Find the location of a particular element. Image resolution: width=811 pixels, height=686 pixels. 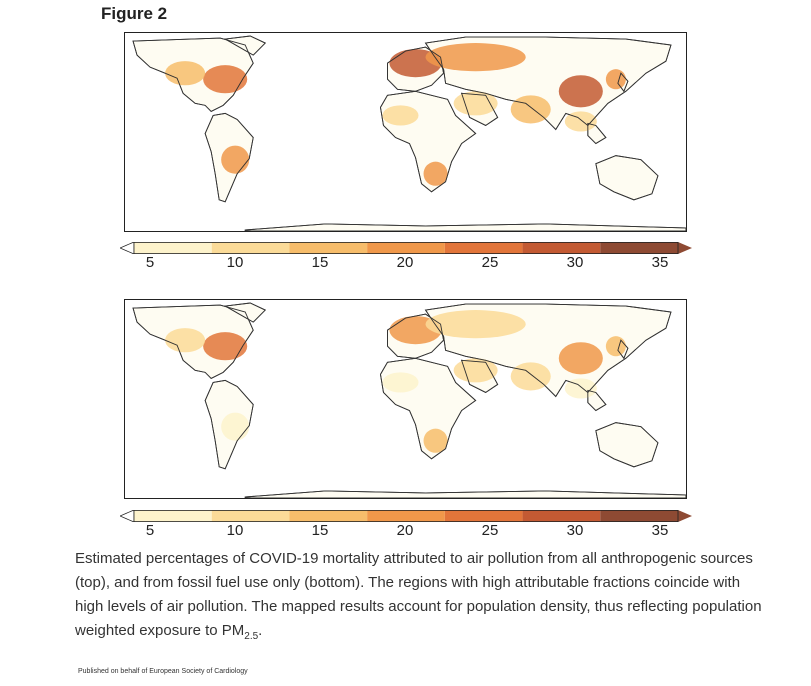

colorbar-bottom: 5 10 15 20 25 30 35 is located at coordinates (406, 524).